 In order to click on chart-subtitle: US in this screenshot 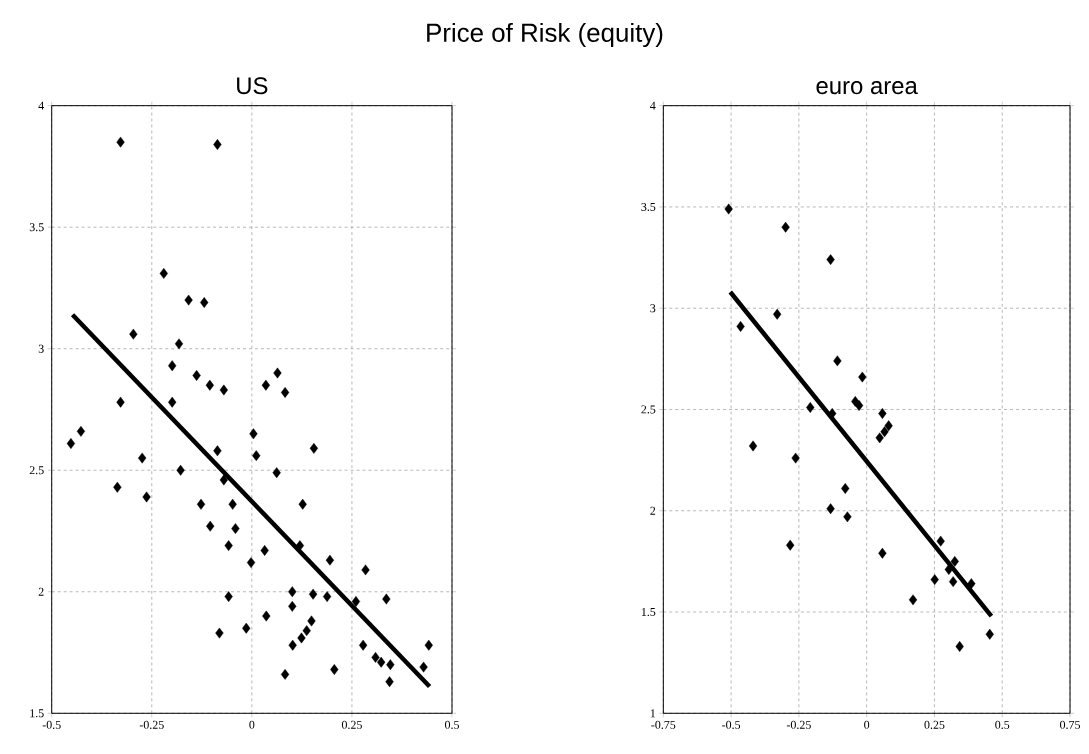, I will do `click(252, 86)`.